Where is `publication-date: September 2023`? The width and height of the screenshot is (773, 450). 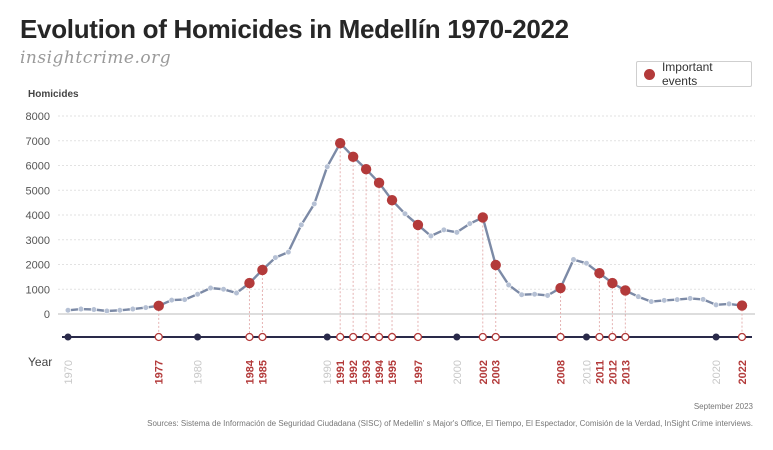 publication-date: September 2023 is located at coordinates (723, 406).